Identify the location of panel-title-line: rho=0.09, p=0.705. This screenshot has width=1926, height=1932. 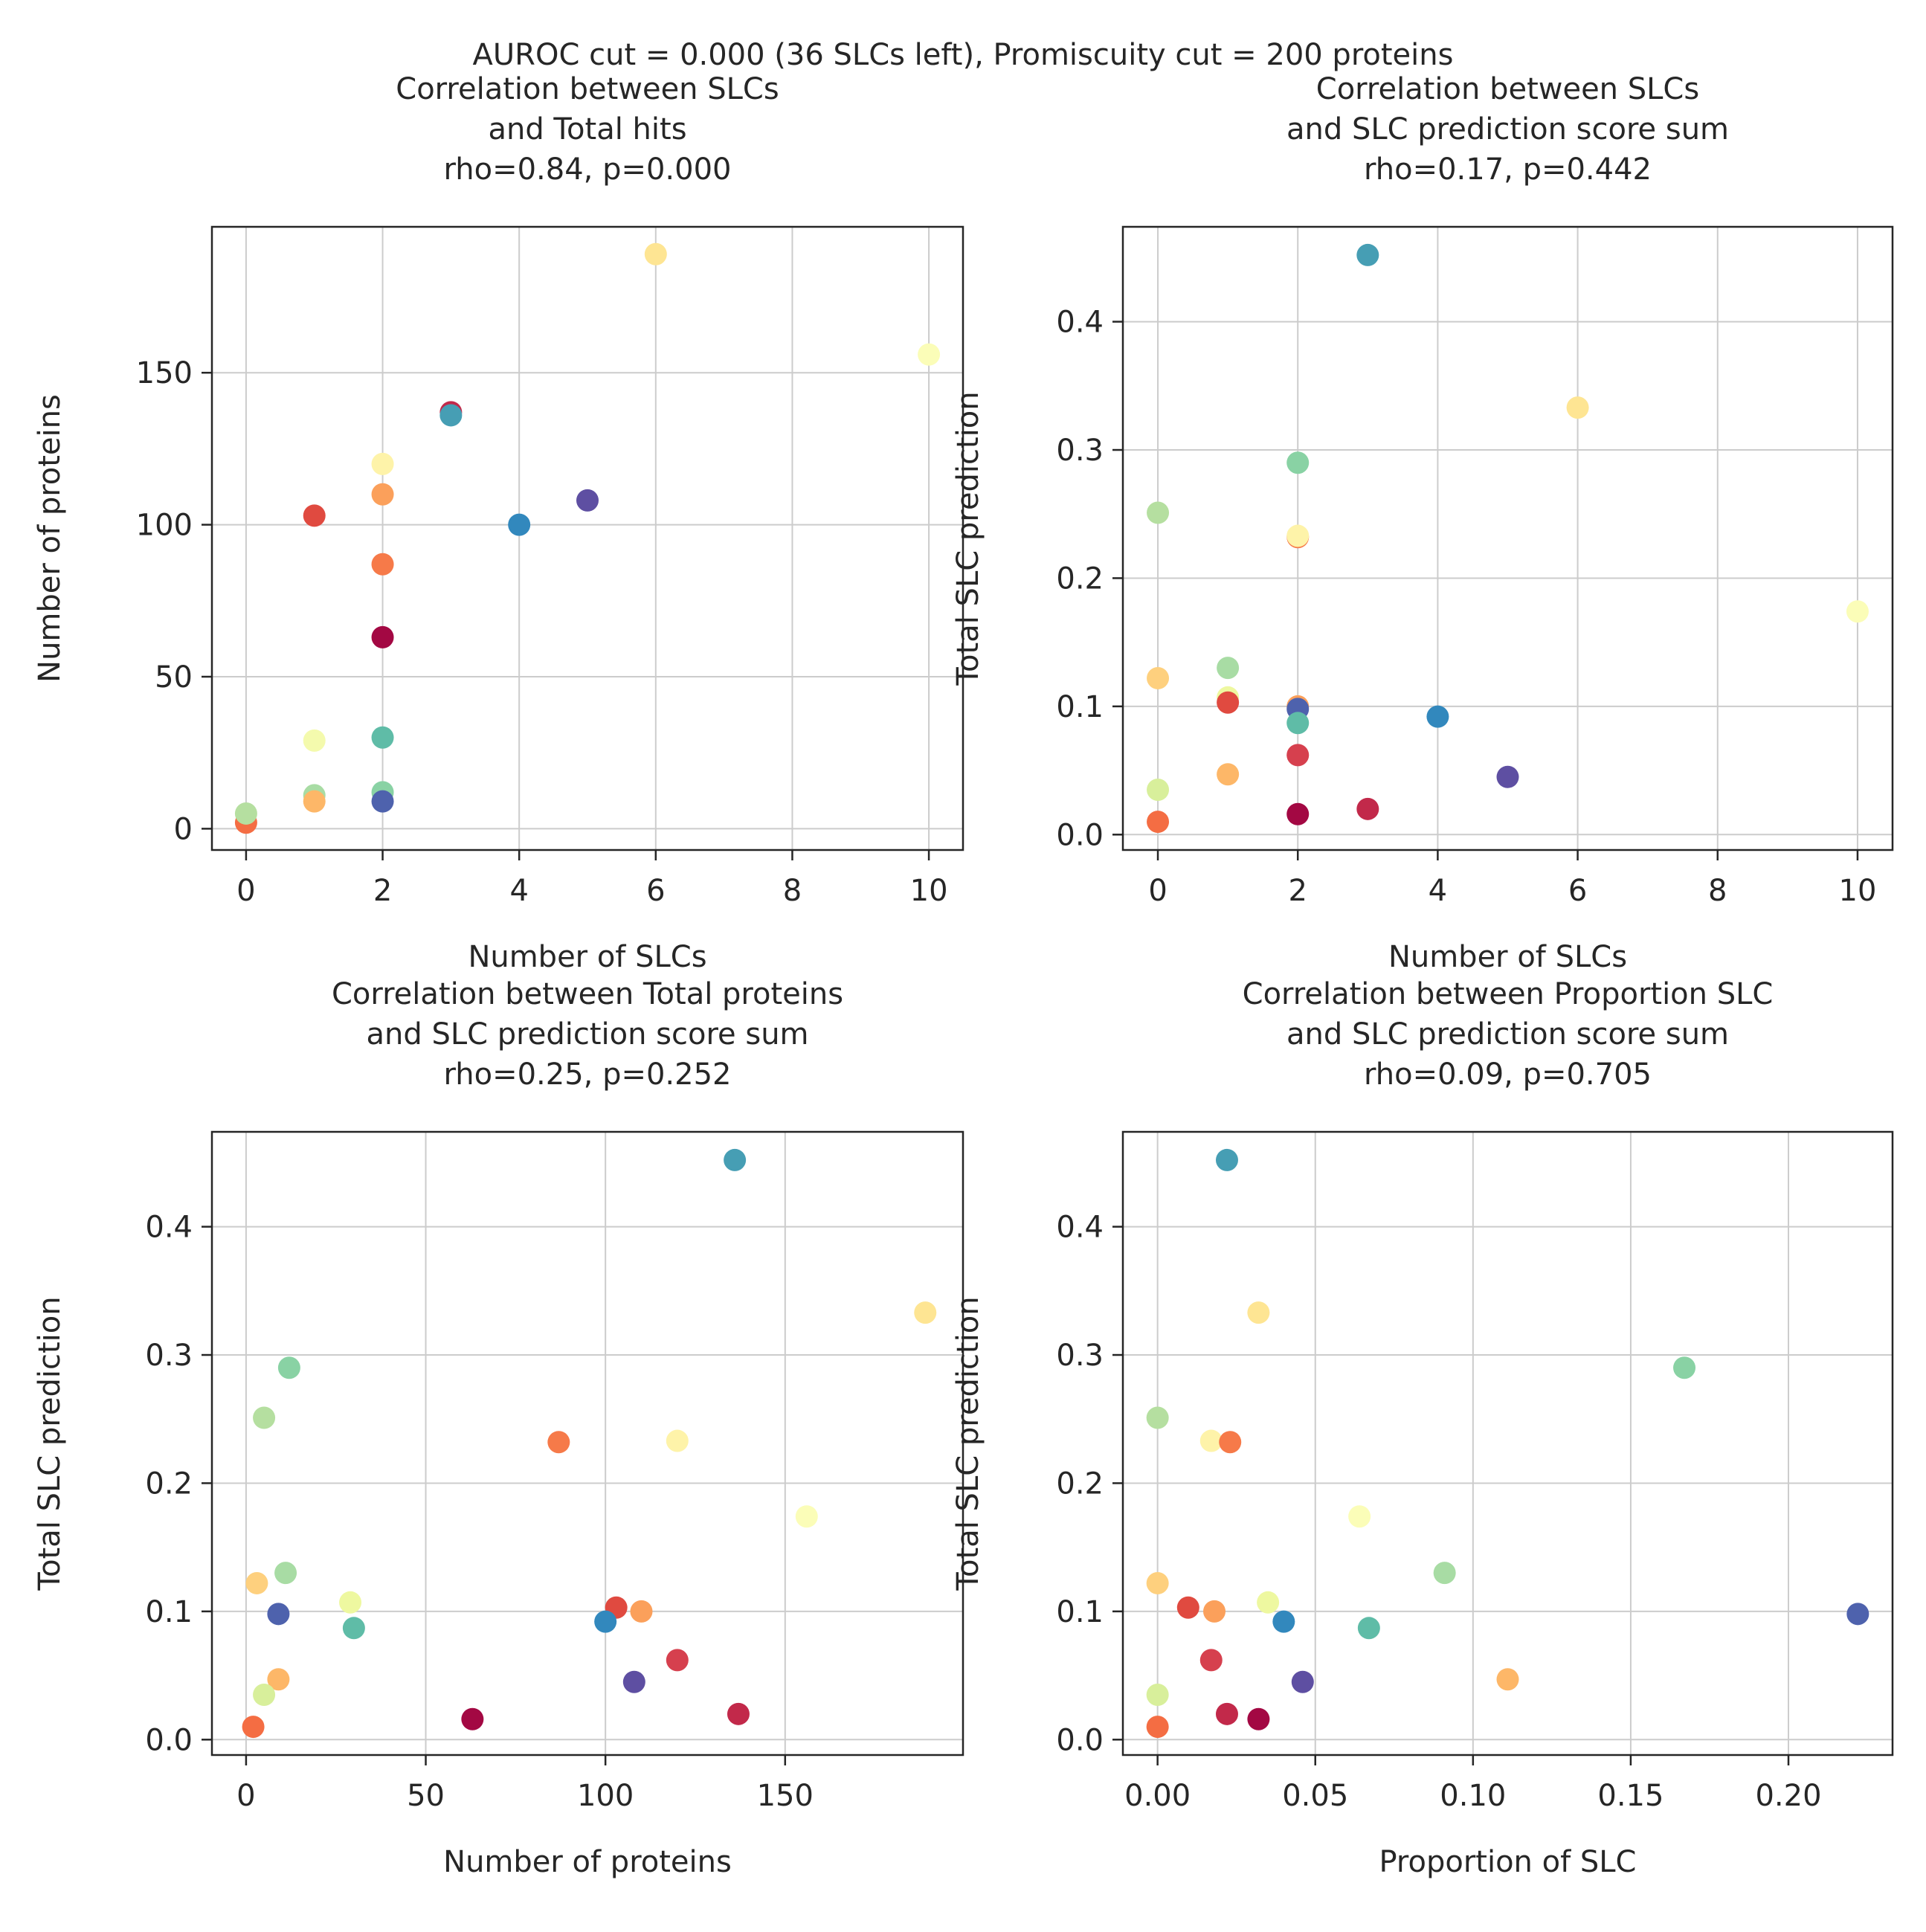
(1508, 1074).